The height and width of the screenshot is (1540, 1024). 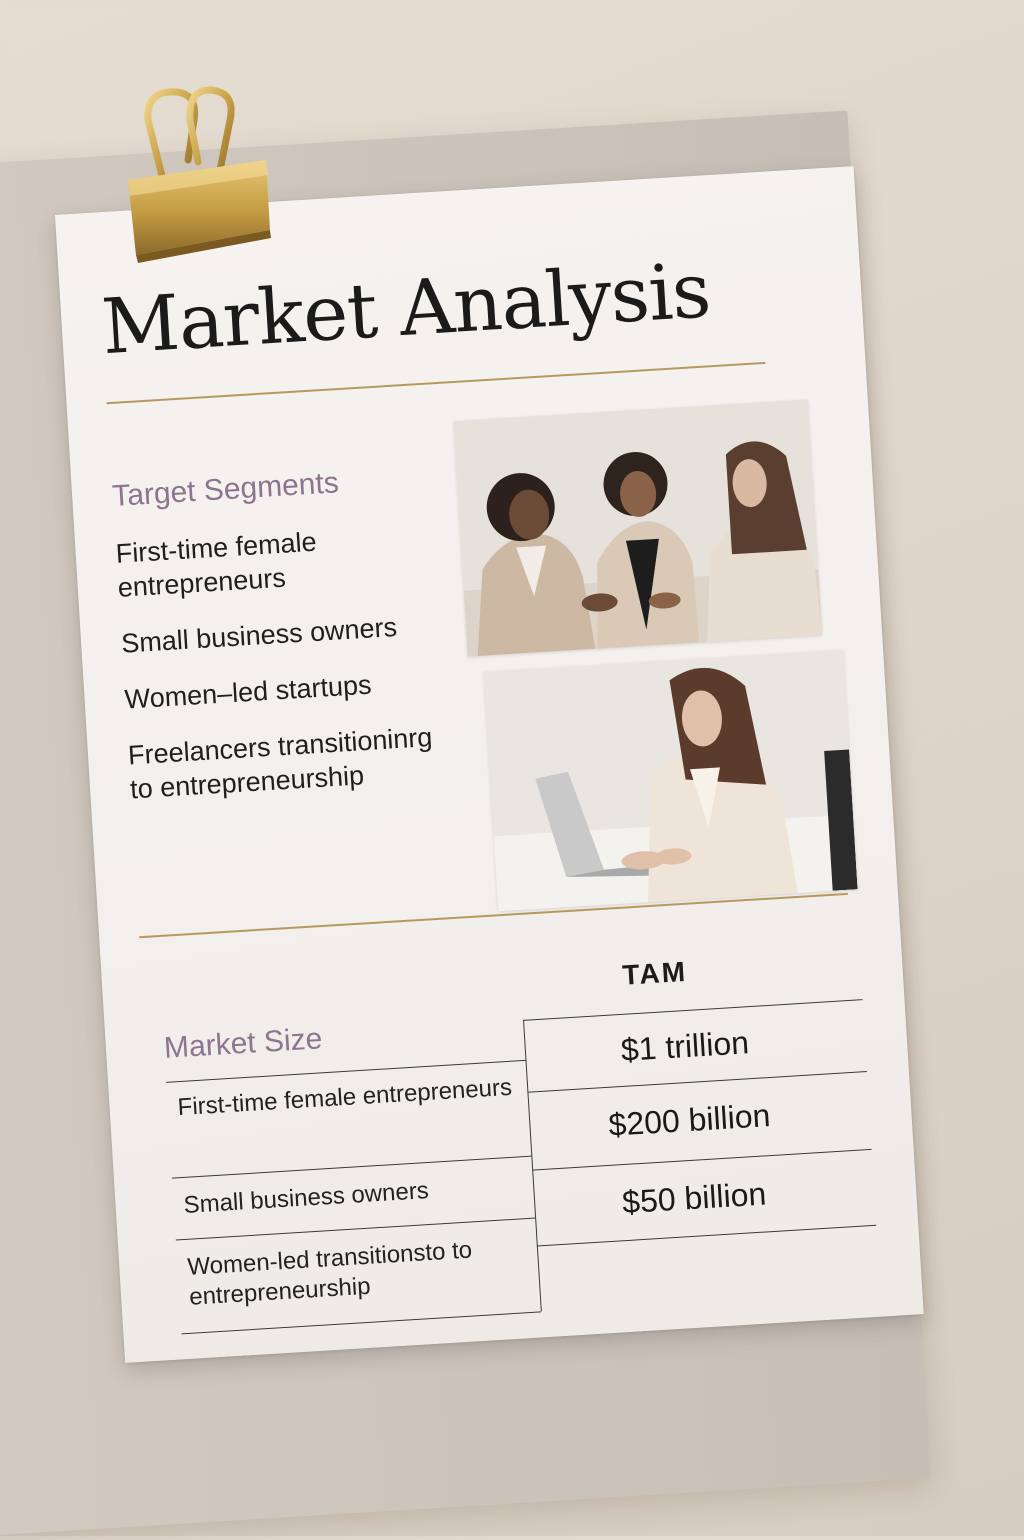 I want to click on section-divider, so click(x=493, y=915).